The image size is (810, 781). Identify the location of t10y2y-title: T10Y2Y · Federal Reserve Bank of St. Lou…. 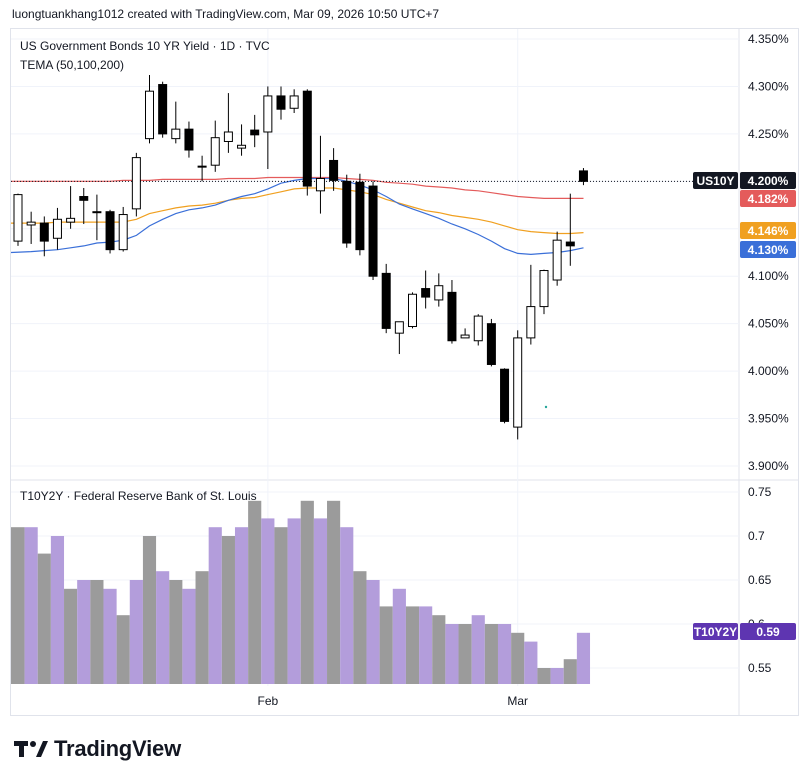
(138, 496).